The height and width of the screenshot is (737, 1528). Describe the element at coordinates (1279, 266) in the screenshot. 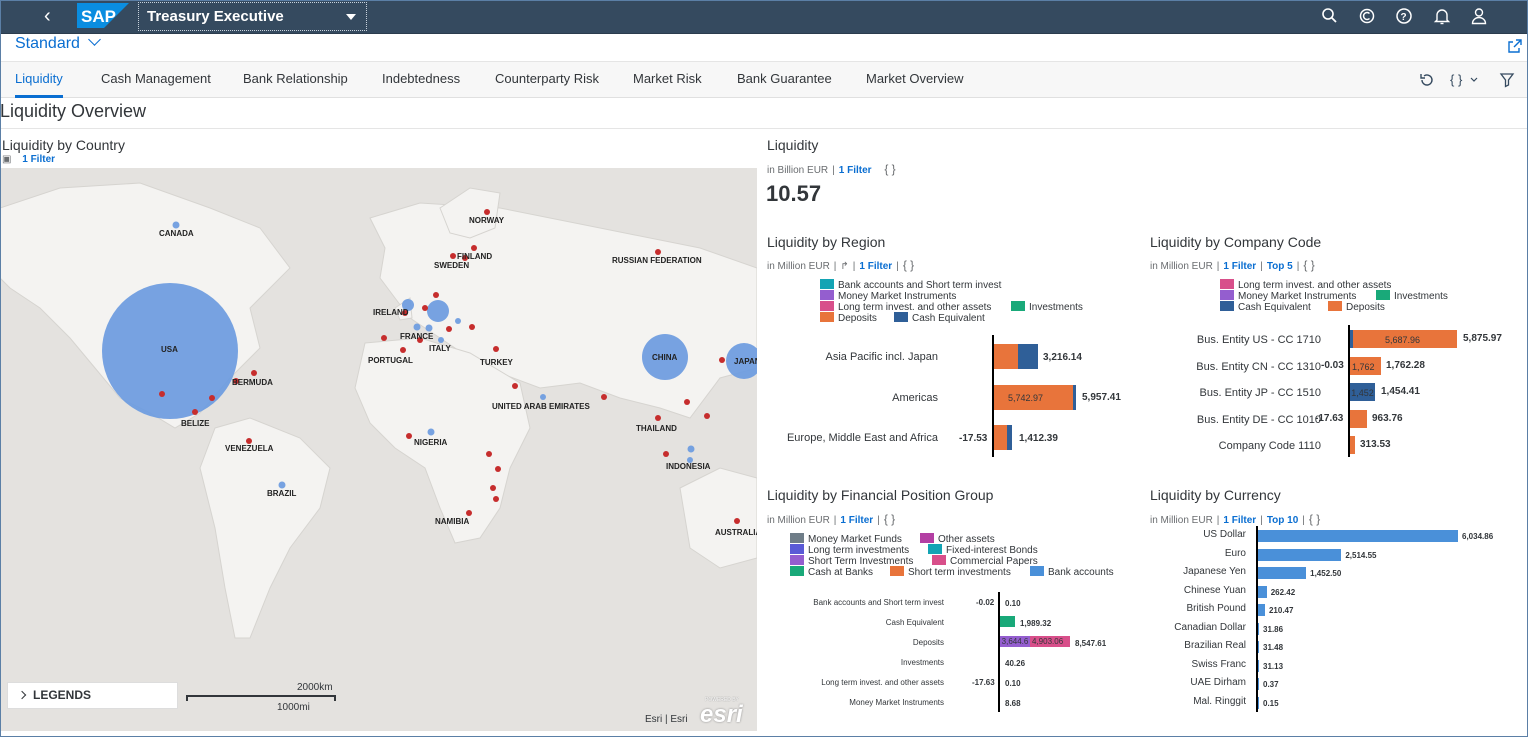

I see `company-top-link: Top 5` at that location.